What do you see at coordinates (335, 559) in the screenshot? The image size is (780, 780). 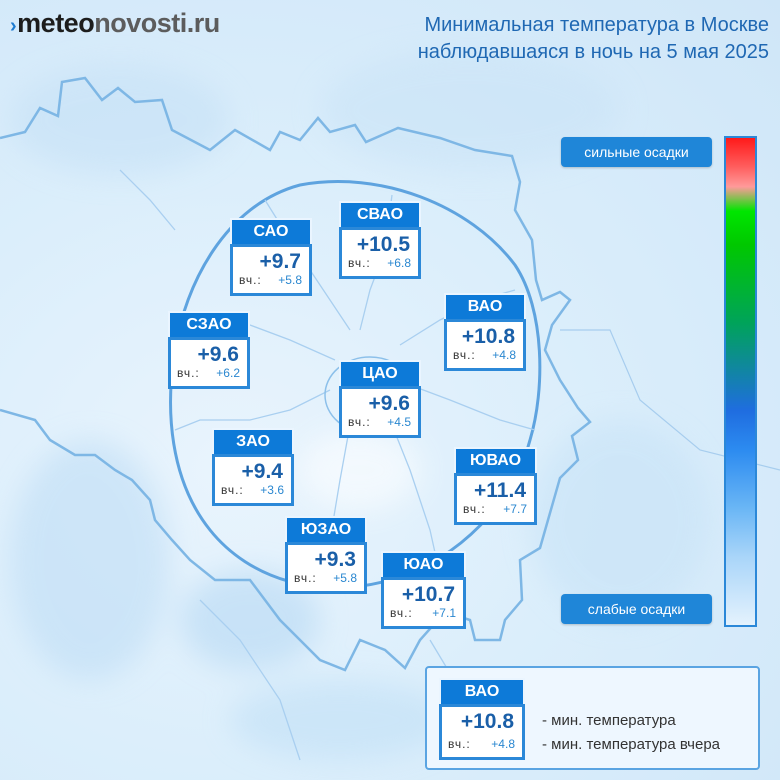 I see `district-min-temp: +9.3` at bounding box center [335, 559].